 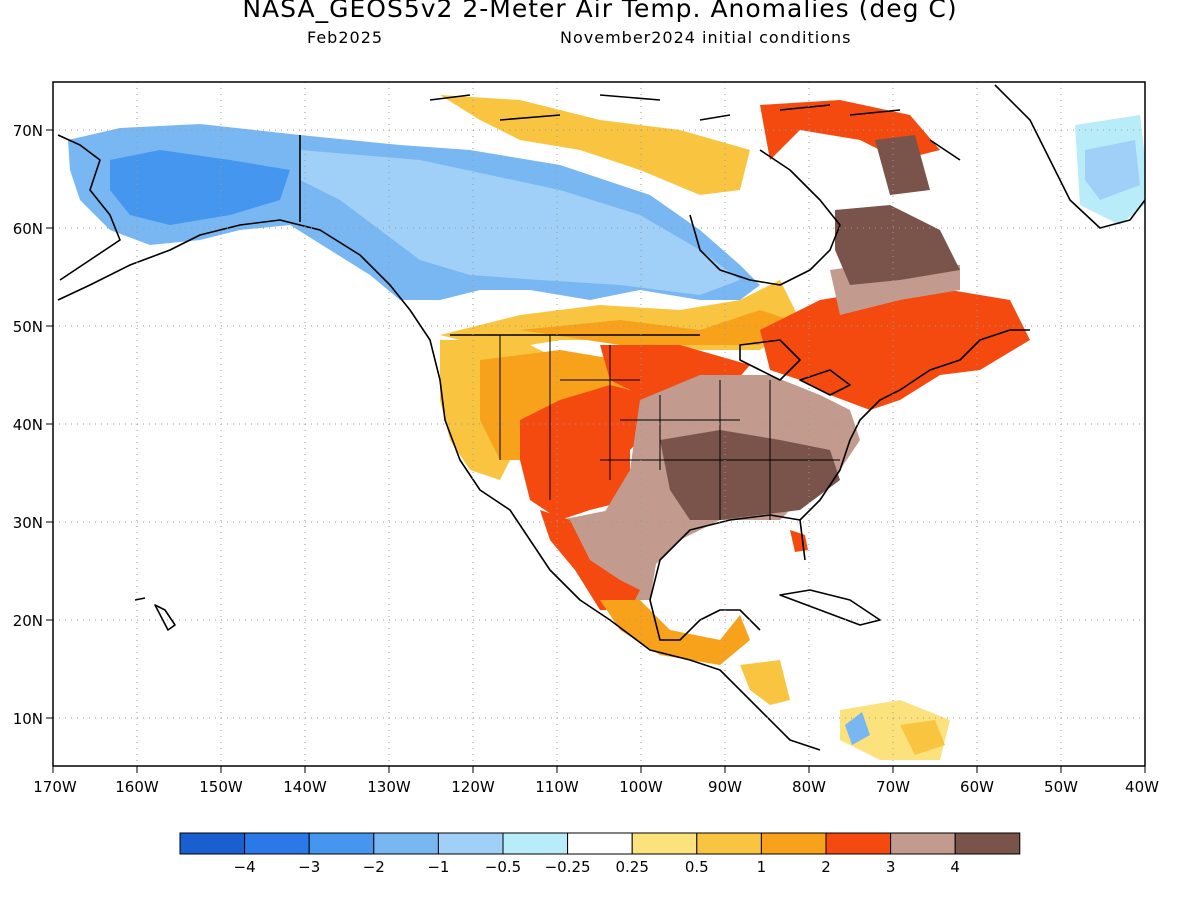 What do you see at coordinates (809, 787) in the screenshot?
I see `lon-label: 80W` at bounding box center [809, 787].